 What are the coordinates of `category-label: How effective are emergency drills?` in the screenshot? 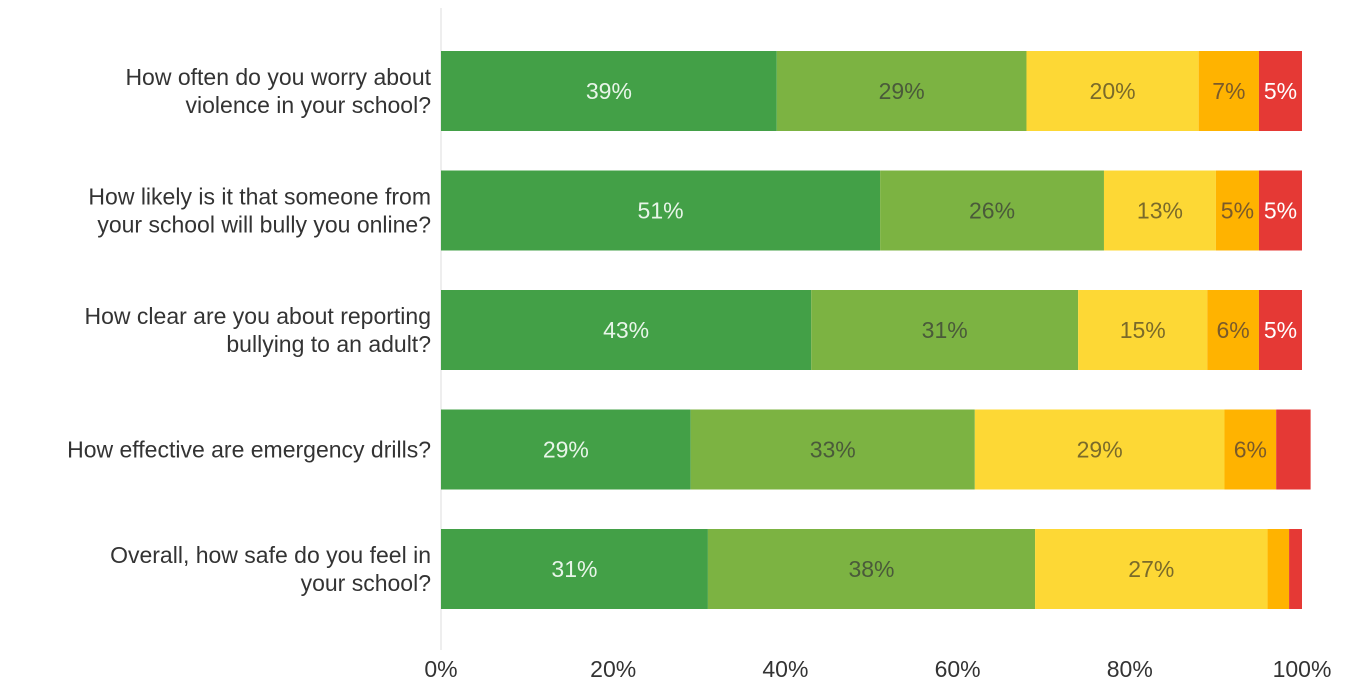 It's located at (249, 450).